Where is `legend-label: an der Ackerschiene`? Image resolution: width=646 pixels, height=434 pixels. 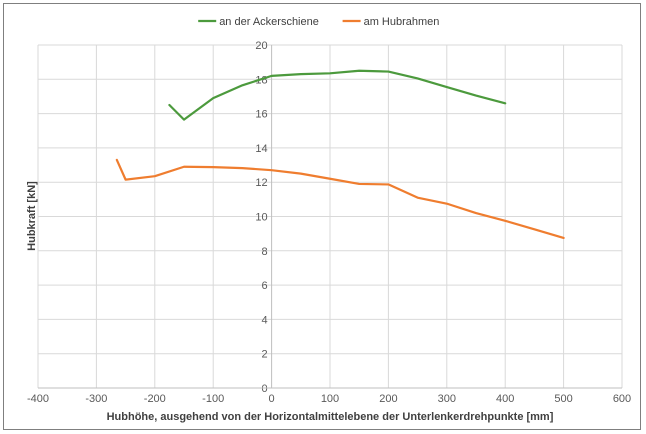
legend-label: an der Ackerschiene is located at coordinates (269, 22).